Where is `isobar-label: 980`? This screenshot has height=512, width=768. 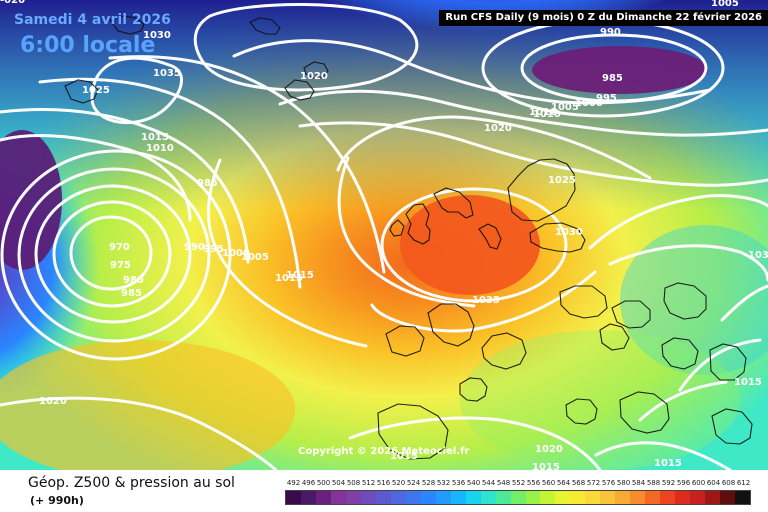 isobar-label: 980 is located at coordinates (133, 280).